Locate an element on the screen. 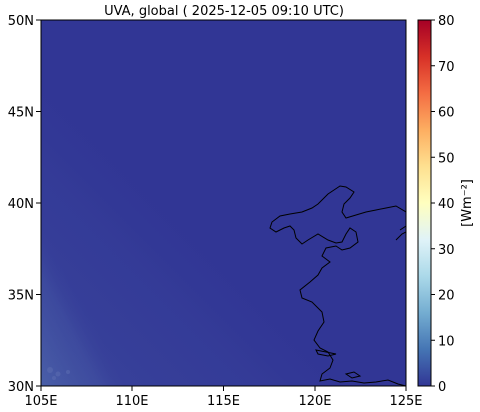 The width and height of the screenshot is (480, 412). colorbar-ticks is located at coordinates (433, 203).